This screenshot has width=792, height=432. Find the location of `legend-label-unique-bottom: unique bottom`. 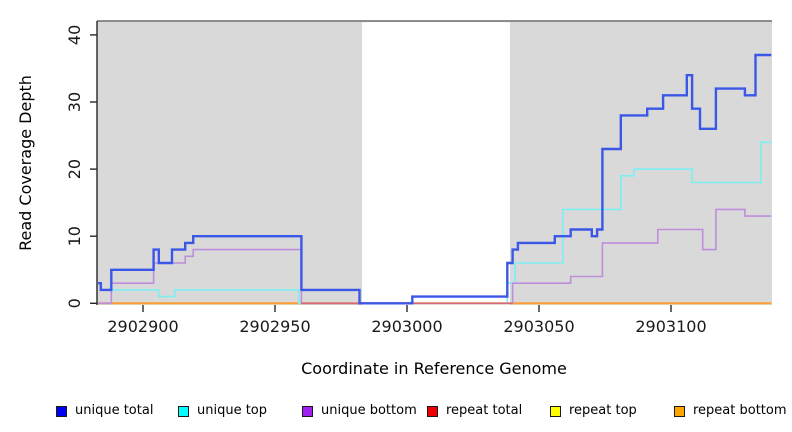

legend-label-unique-bottom: unique bottom is located at coordinates (369, 410).